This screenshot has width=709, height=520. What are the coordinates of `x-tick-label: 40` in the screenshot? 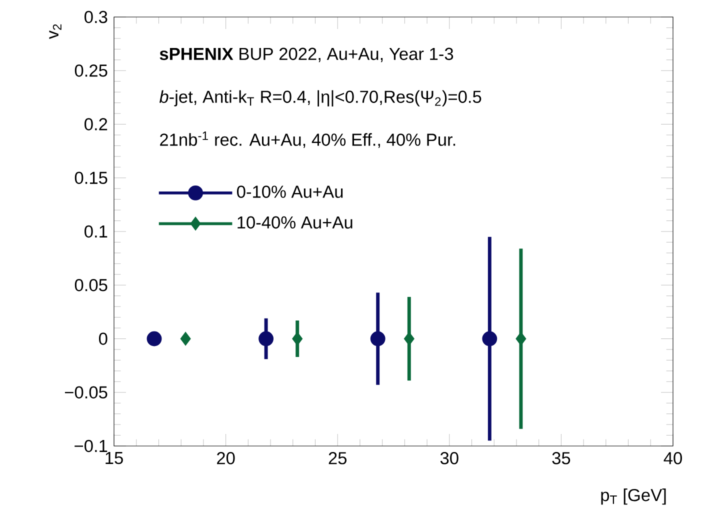 It's located at (673, 458).